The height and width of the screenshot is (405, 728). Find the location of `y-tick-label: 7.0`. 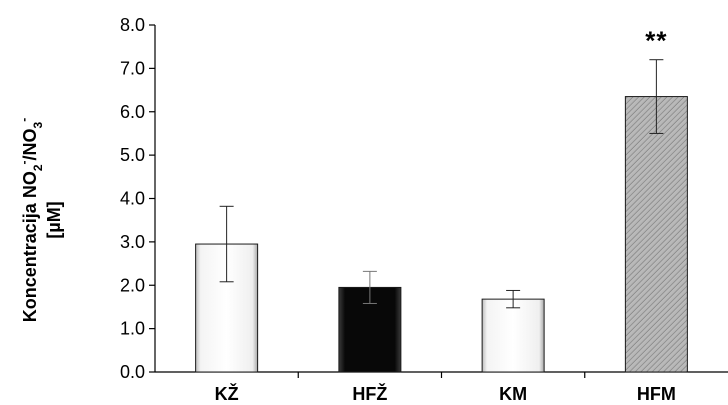

y-tick-label: 7.0 is located at coordinates (132, 68).